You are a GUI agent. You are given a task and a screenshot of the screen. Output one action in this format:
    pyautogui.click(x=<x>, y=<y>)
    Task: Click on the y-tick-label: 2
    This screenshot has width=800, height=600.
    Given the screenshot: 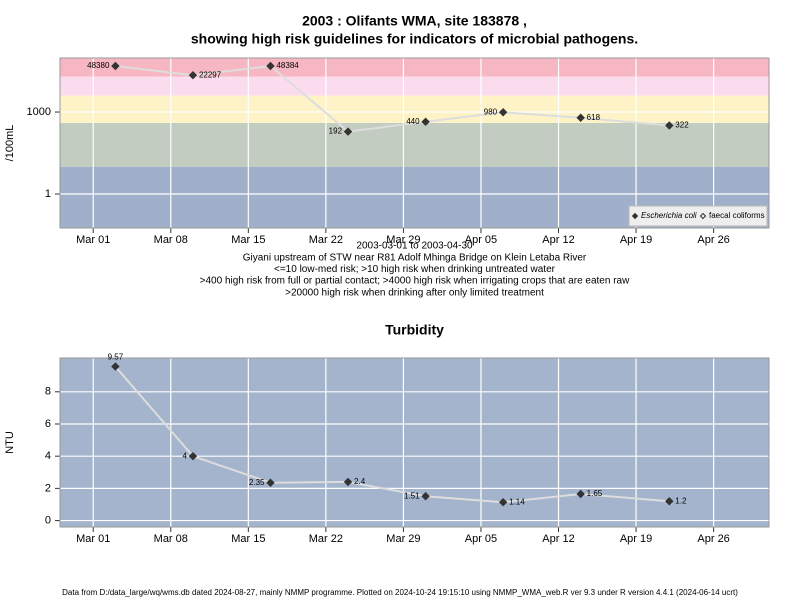 What is the action you would take?
    pyautogui.click(x=48, y=488)
    